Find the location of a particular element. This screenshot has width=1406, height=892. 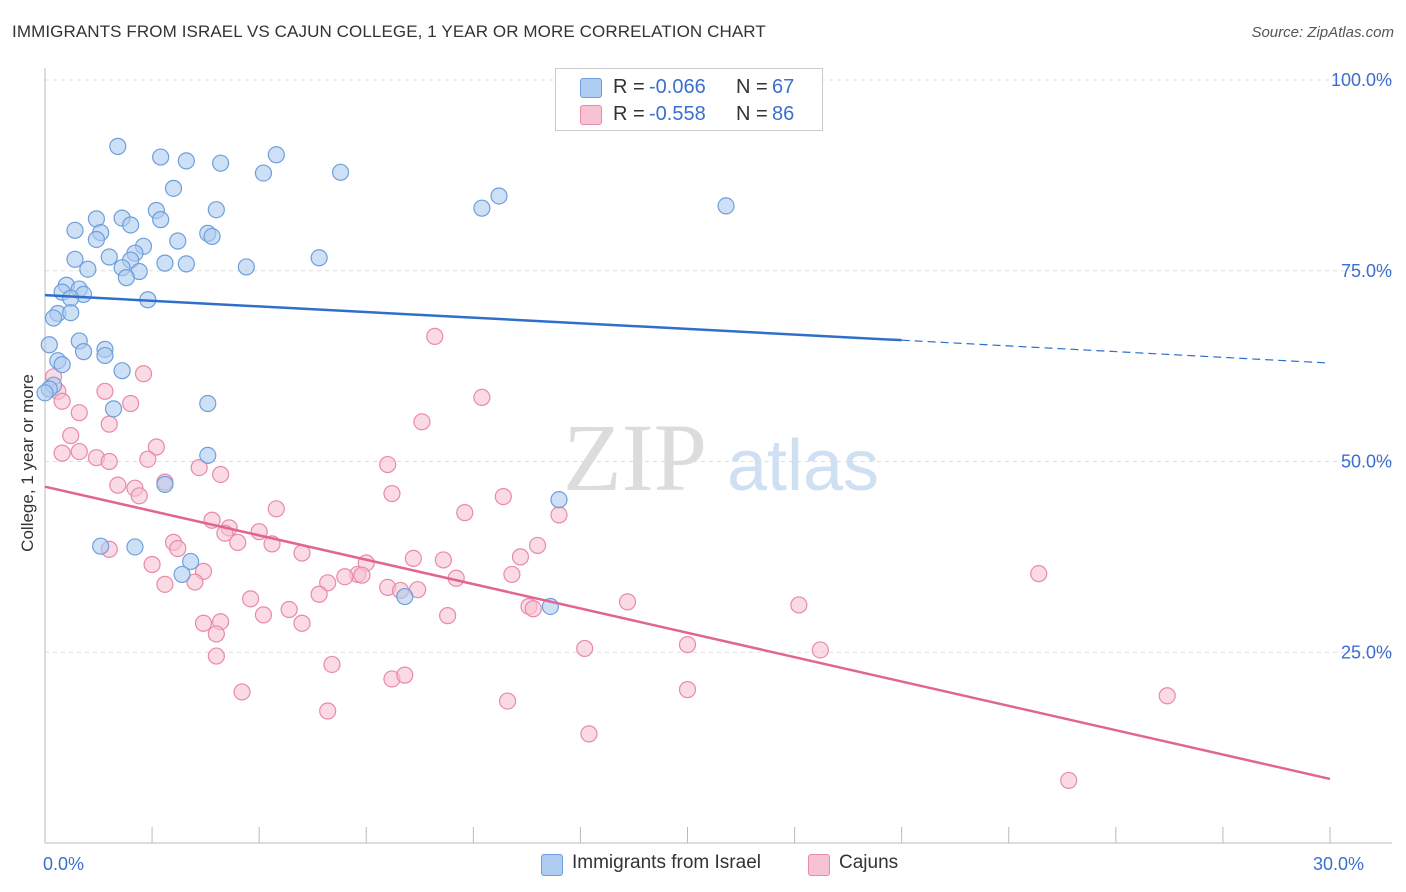

series-legend: Immigrants from Israel Cajuns is located at coordinates (703, 865).